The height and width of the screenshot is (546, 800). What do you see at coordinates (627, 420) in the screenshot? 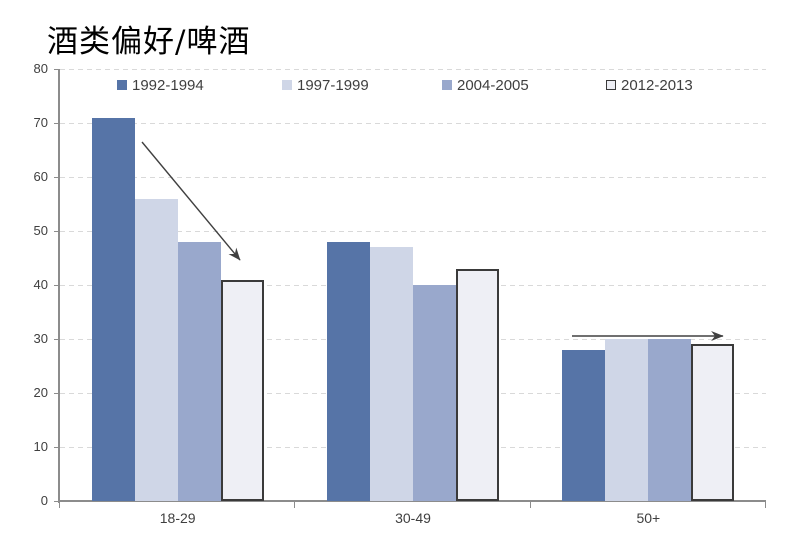
I see `bar-1997-1999-50+` at bounding box center [627, 420].